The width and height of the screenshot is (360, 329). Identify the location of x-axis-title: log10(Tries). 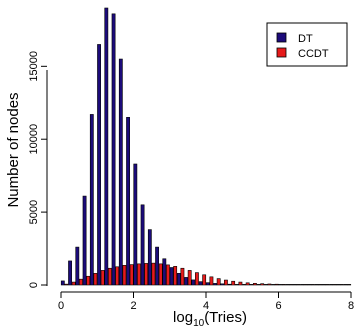
(210, 319).